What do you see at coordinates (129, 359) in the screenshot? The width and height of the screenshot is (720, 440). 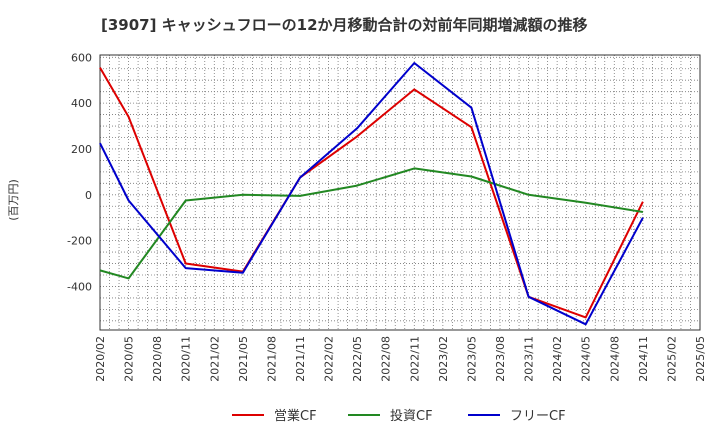 I see `x-tick-label: 2020/05` at bounding box center [129, 359].